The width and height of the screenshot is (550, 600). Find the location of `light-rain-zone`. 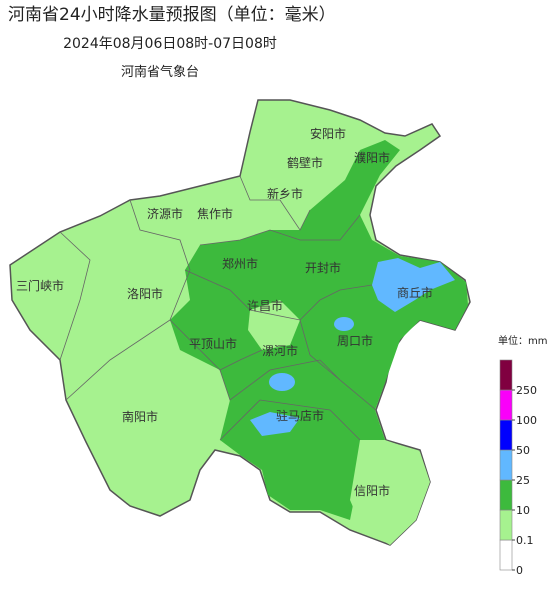

light-rain-zone is located at coordinates (390, 492).